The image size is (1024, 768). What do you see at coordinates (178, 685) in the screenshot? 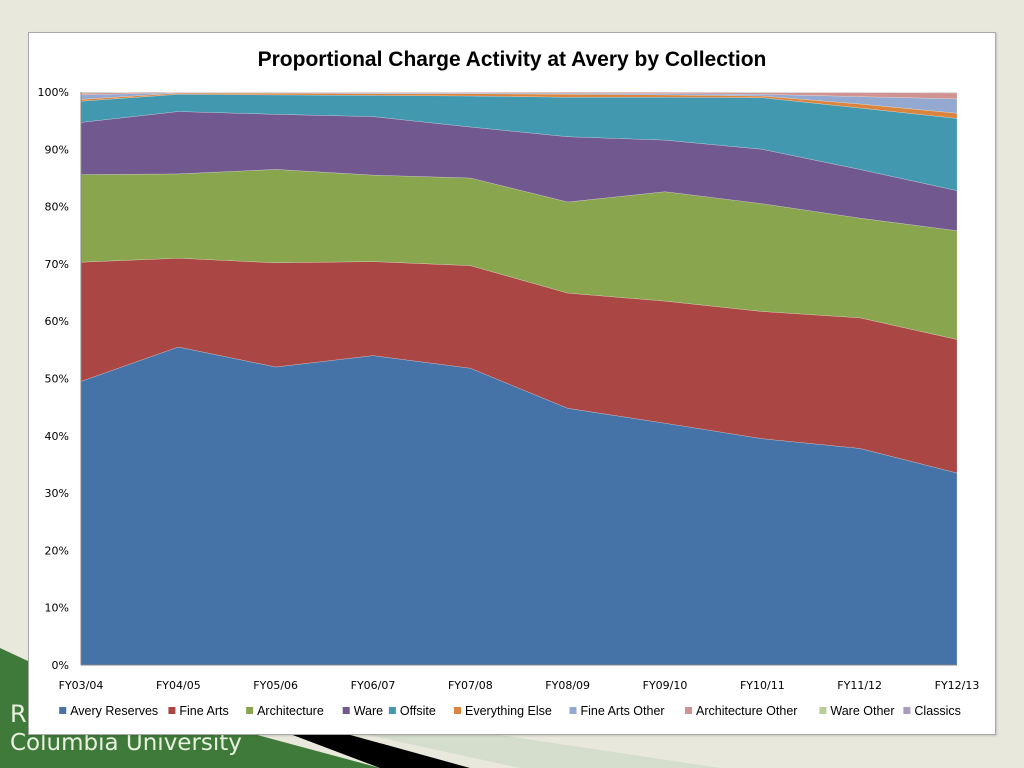
I see `x-tick-label: FY04/05` at bounding box center [178, 685].